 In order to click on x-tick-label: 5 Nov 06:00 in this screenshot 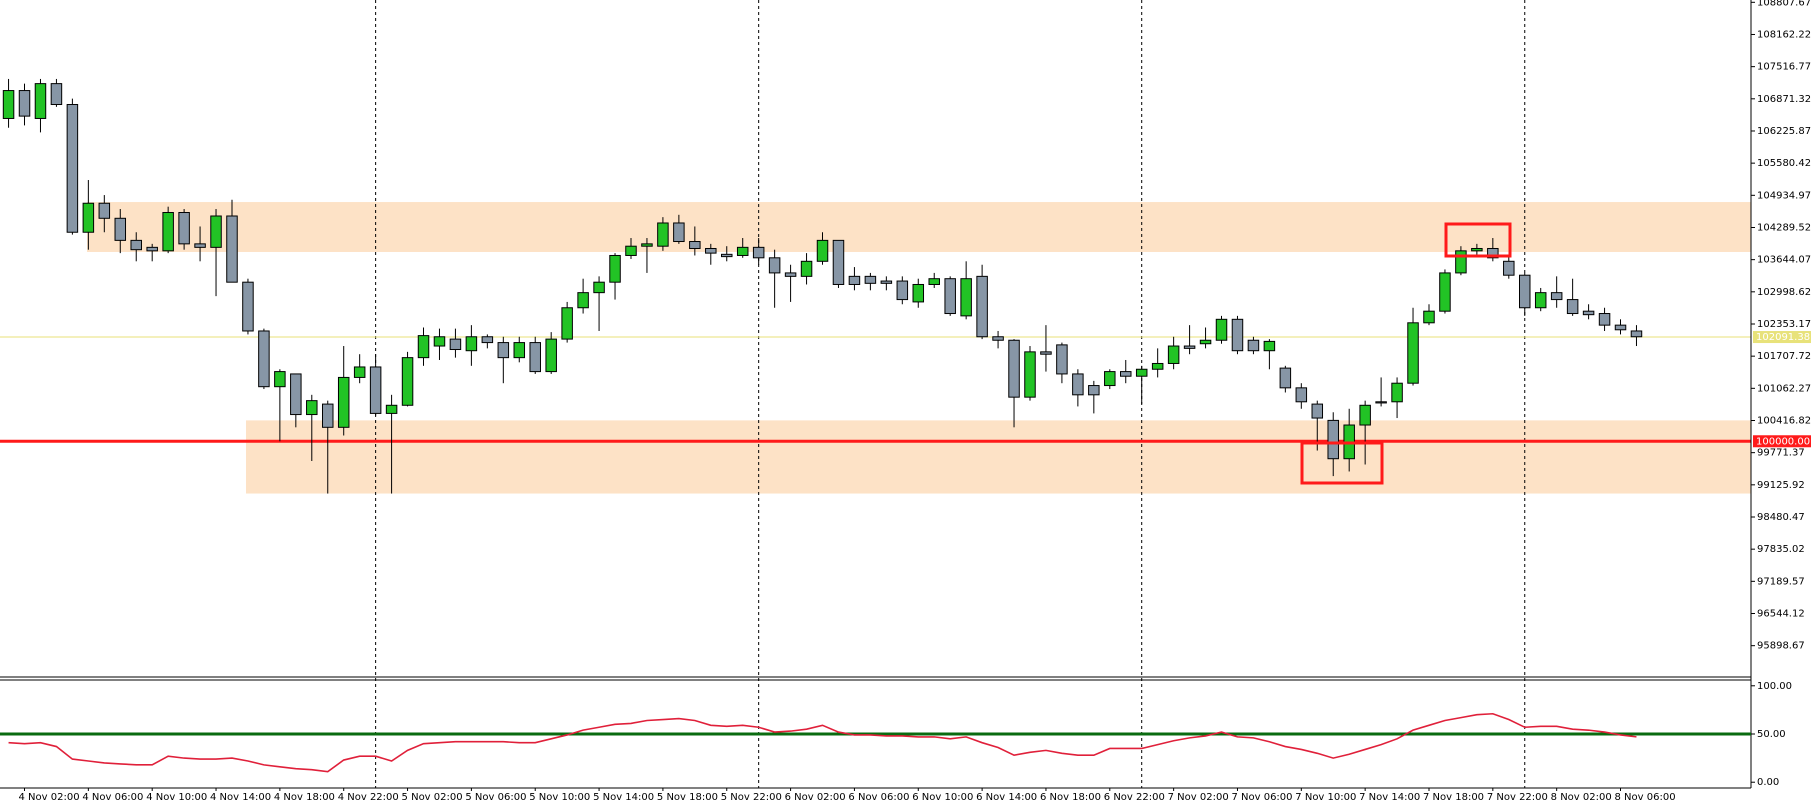, I will do `click(495, 797)`.